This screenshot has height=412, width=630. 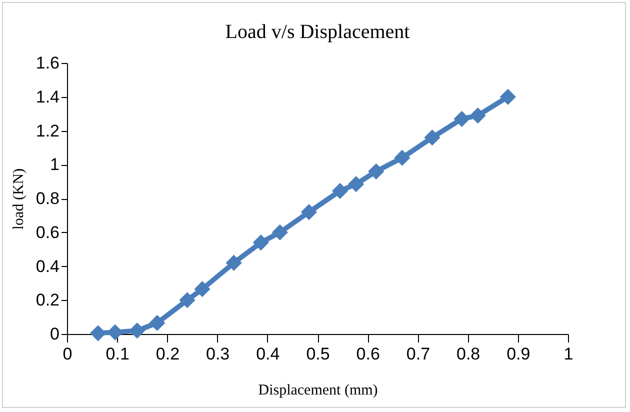 What do you see at coordinates (118, 354) in the screenshot?
I see `x-tick-label: 0.1` at bounding box center [118, 354].